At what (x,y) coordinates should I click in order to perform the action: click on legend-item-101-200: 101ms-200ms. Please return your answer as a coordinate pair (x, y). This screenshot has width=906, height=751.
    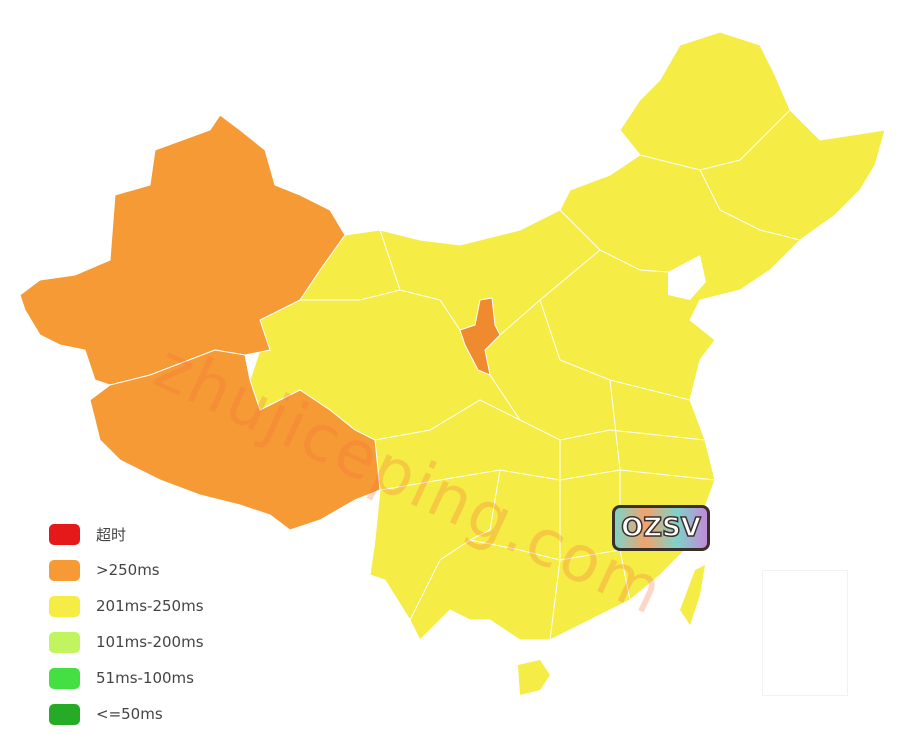
    Looking at the image, I should click on (126, 642).